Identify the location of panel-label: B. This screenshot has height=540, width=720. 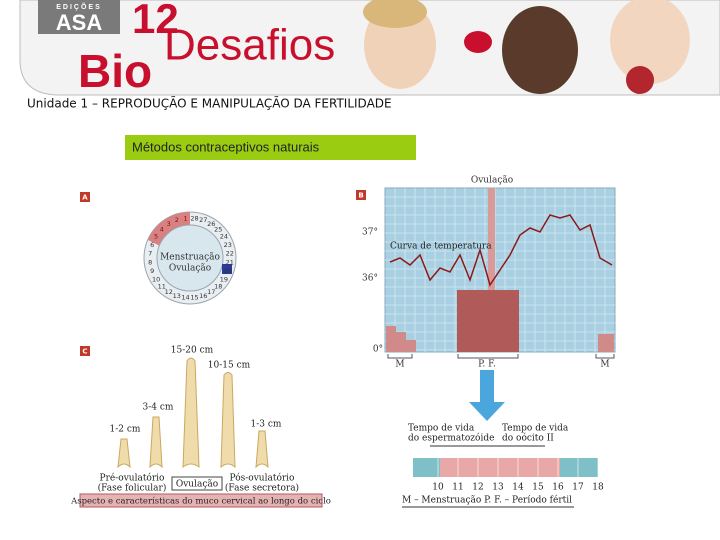
(360, 196).